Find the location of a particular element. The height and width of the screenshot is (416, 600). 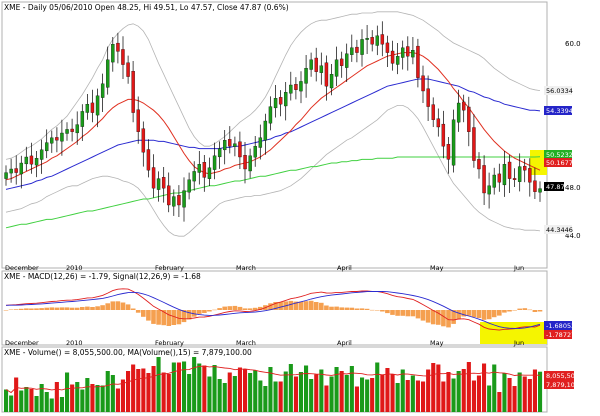

date-label-april: April is located at coordinates (344, 268).